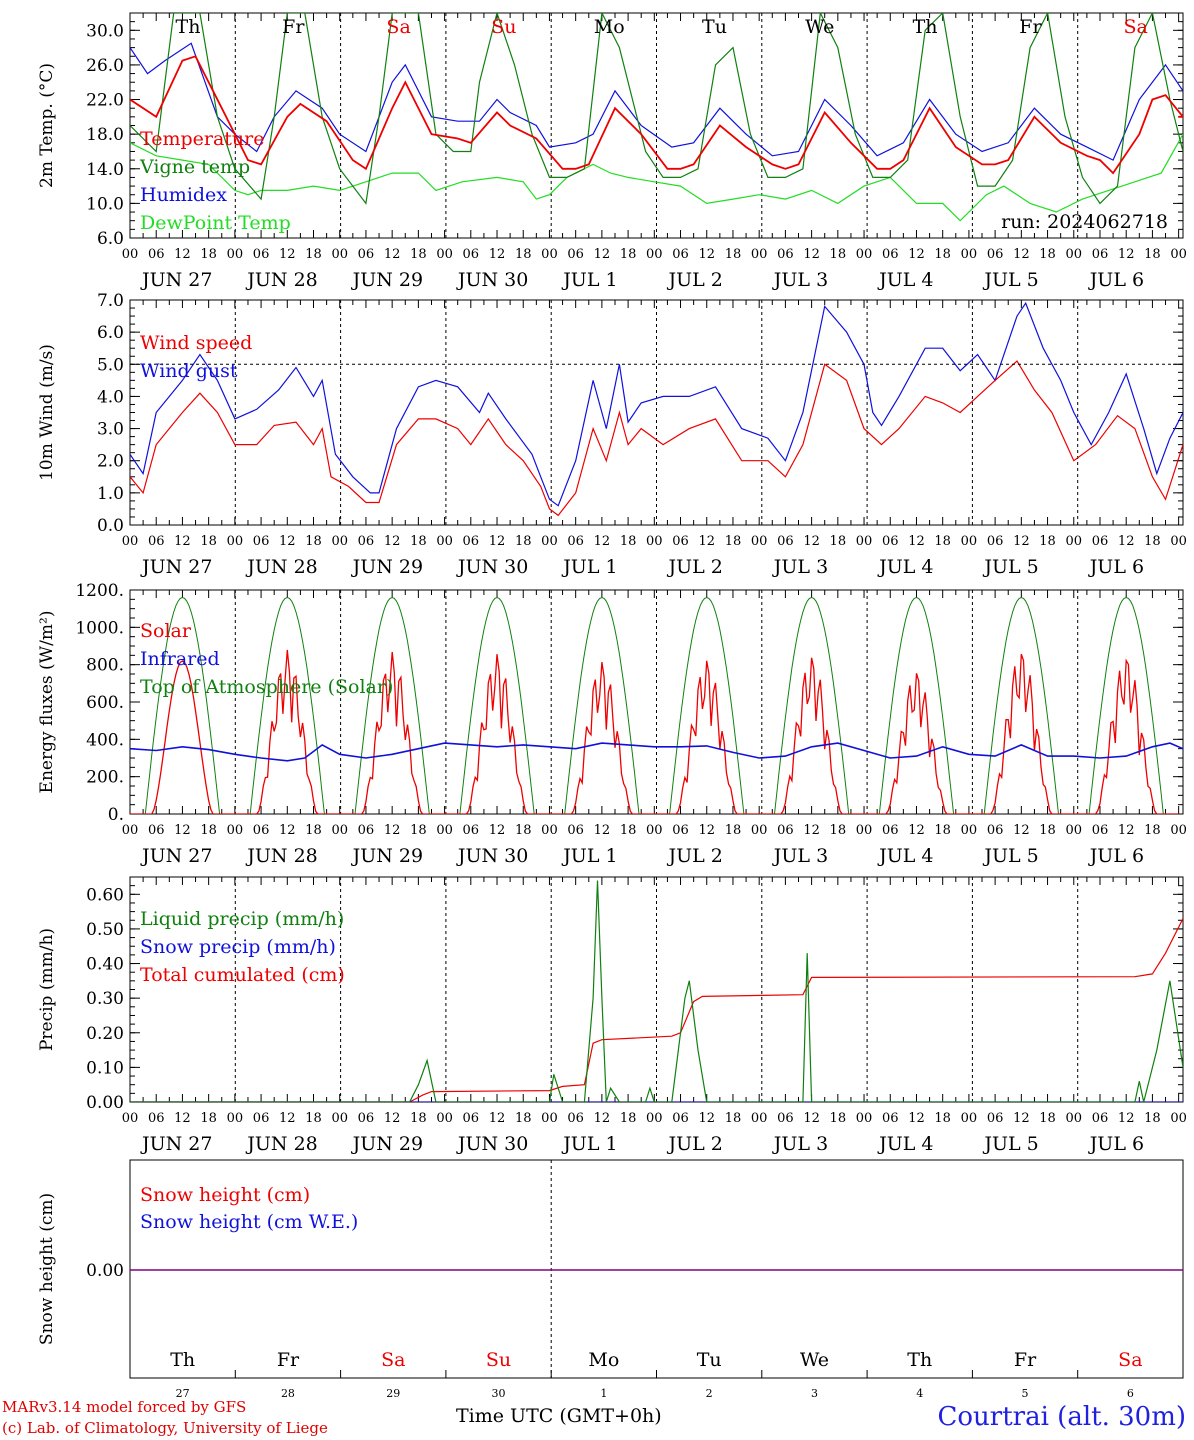  I want to click on legend-entry: Wind speed, so click(196, 343).